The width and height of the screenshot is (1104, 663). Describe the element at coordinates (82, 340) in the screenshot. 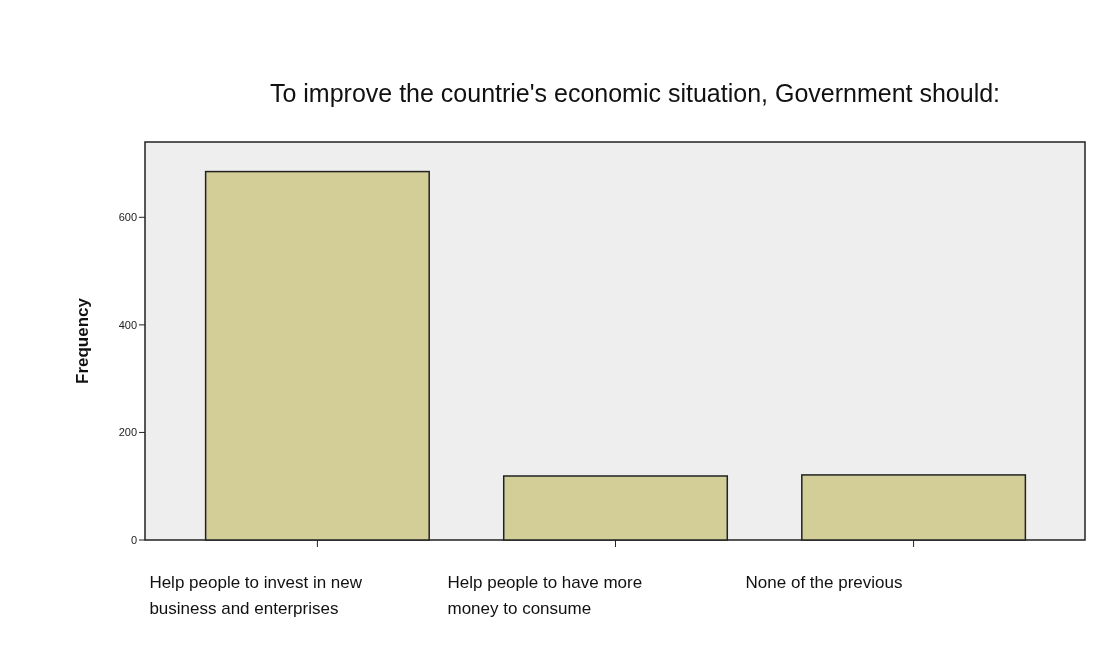

I see `y-axis-title: Frequency` at that location.